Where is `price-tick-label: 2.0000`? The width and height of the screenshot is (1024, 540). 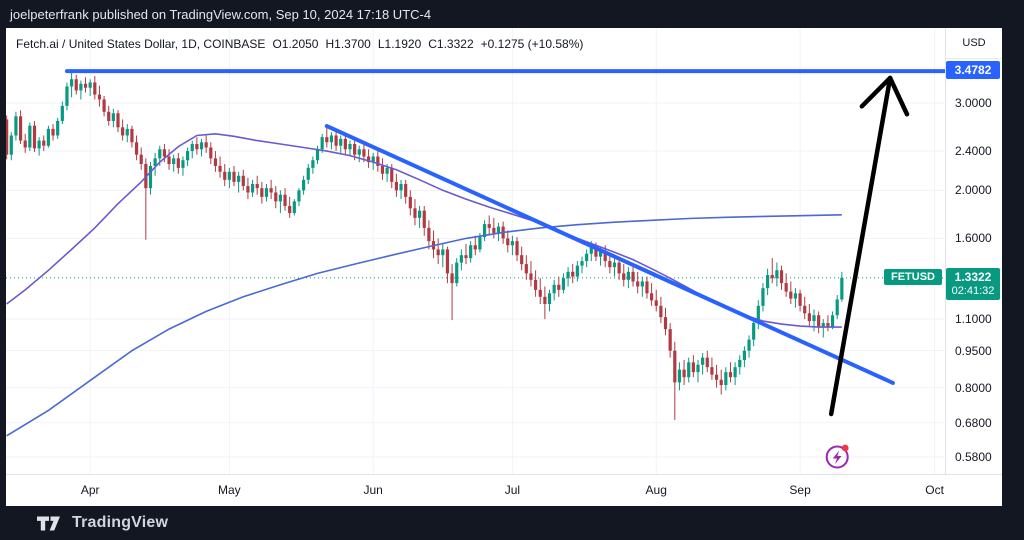 price-tick-label: 2.0000 is located at coordinates (973, 190).